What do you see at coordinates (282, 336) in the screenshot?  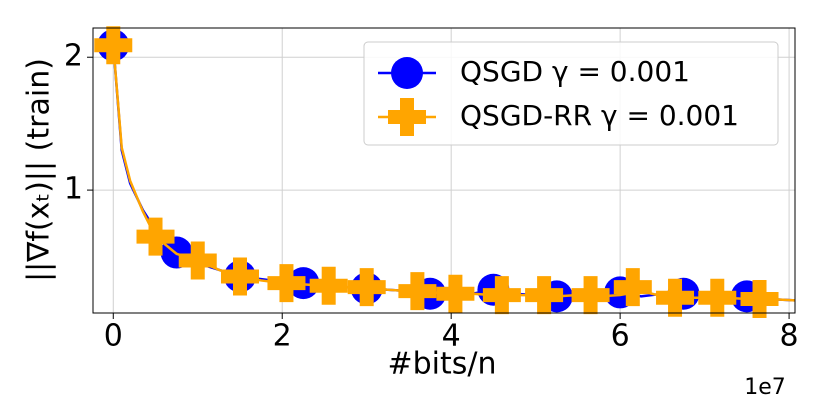 I see `x-tick-label: 2` at bounding box center [282, 336].